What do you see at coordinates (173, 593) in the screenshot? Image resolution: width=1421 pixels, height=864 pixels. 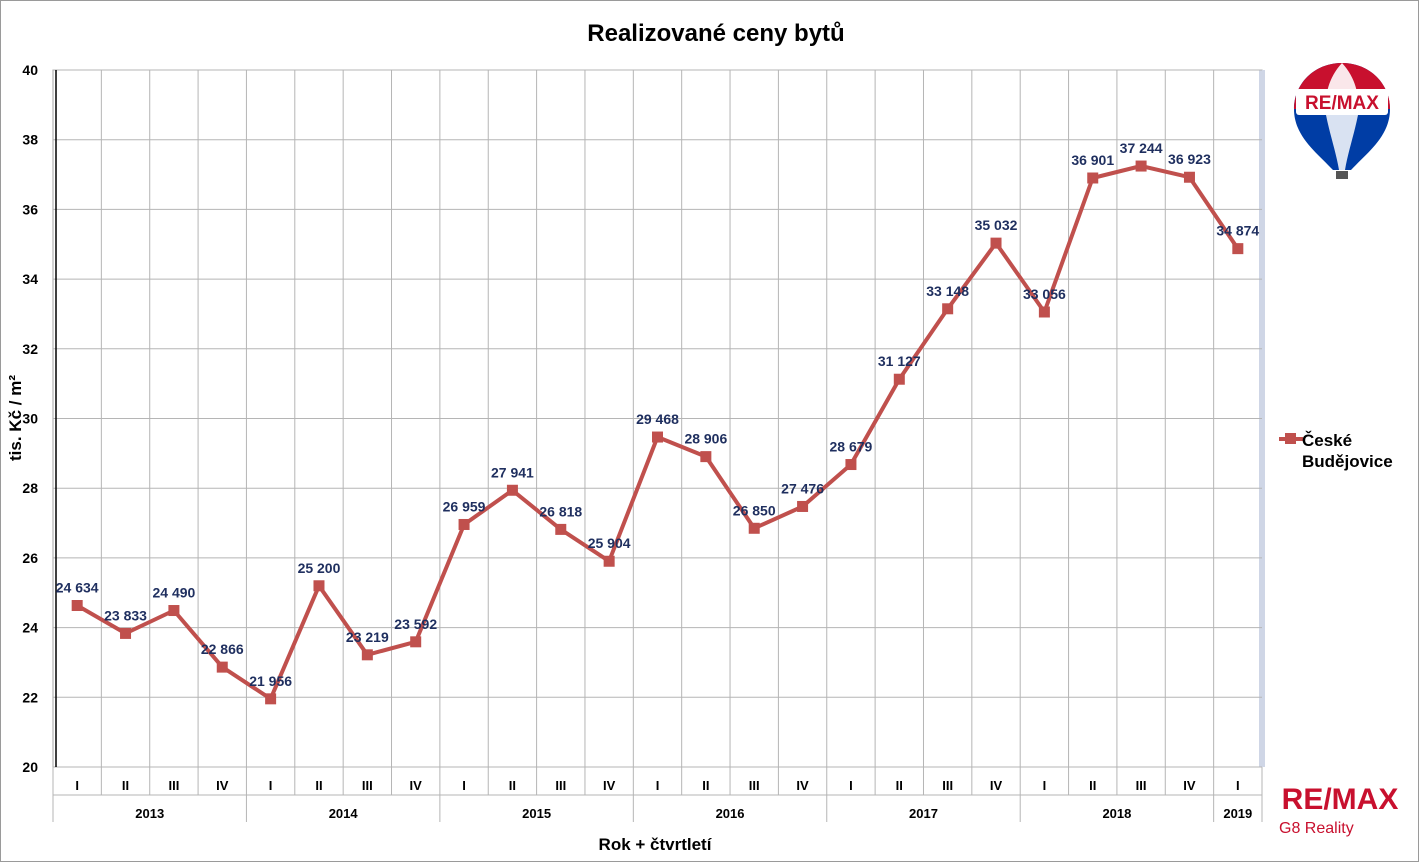 I see `data-label: 24 490` at bounding box center [173, 593].